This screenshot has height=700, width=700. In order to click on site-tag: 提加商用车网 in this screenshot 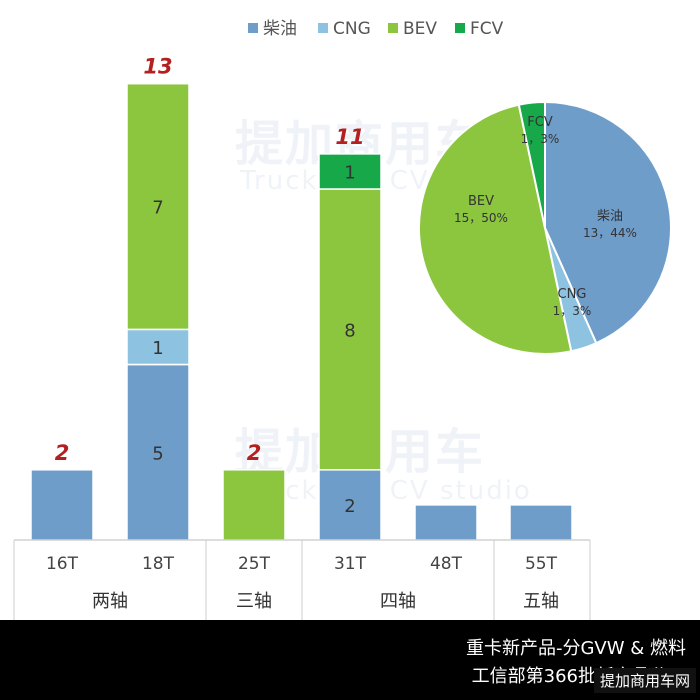, I will do `click(644, 680)`.